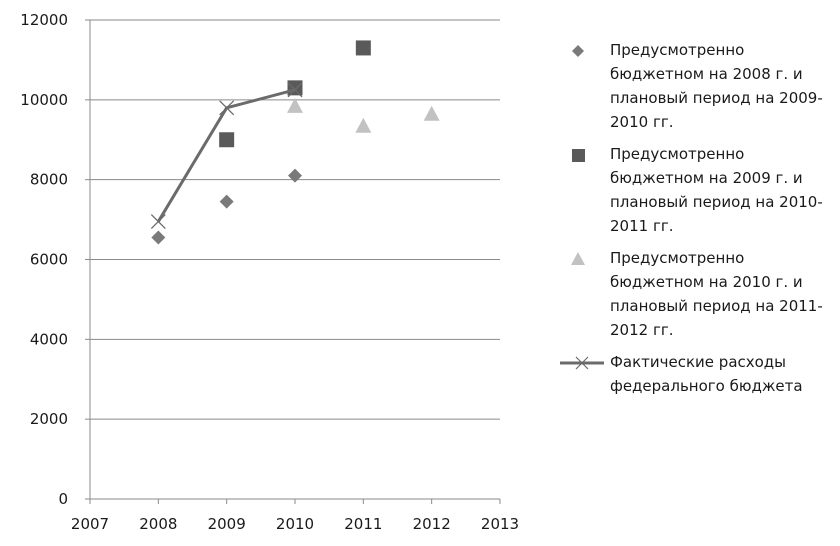  What do you see at coordinates (295, 524) in the screenshot?
I see `x-tick-label: 2010` at bounding box center [295, 524].